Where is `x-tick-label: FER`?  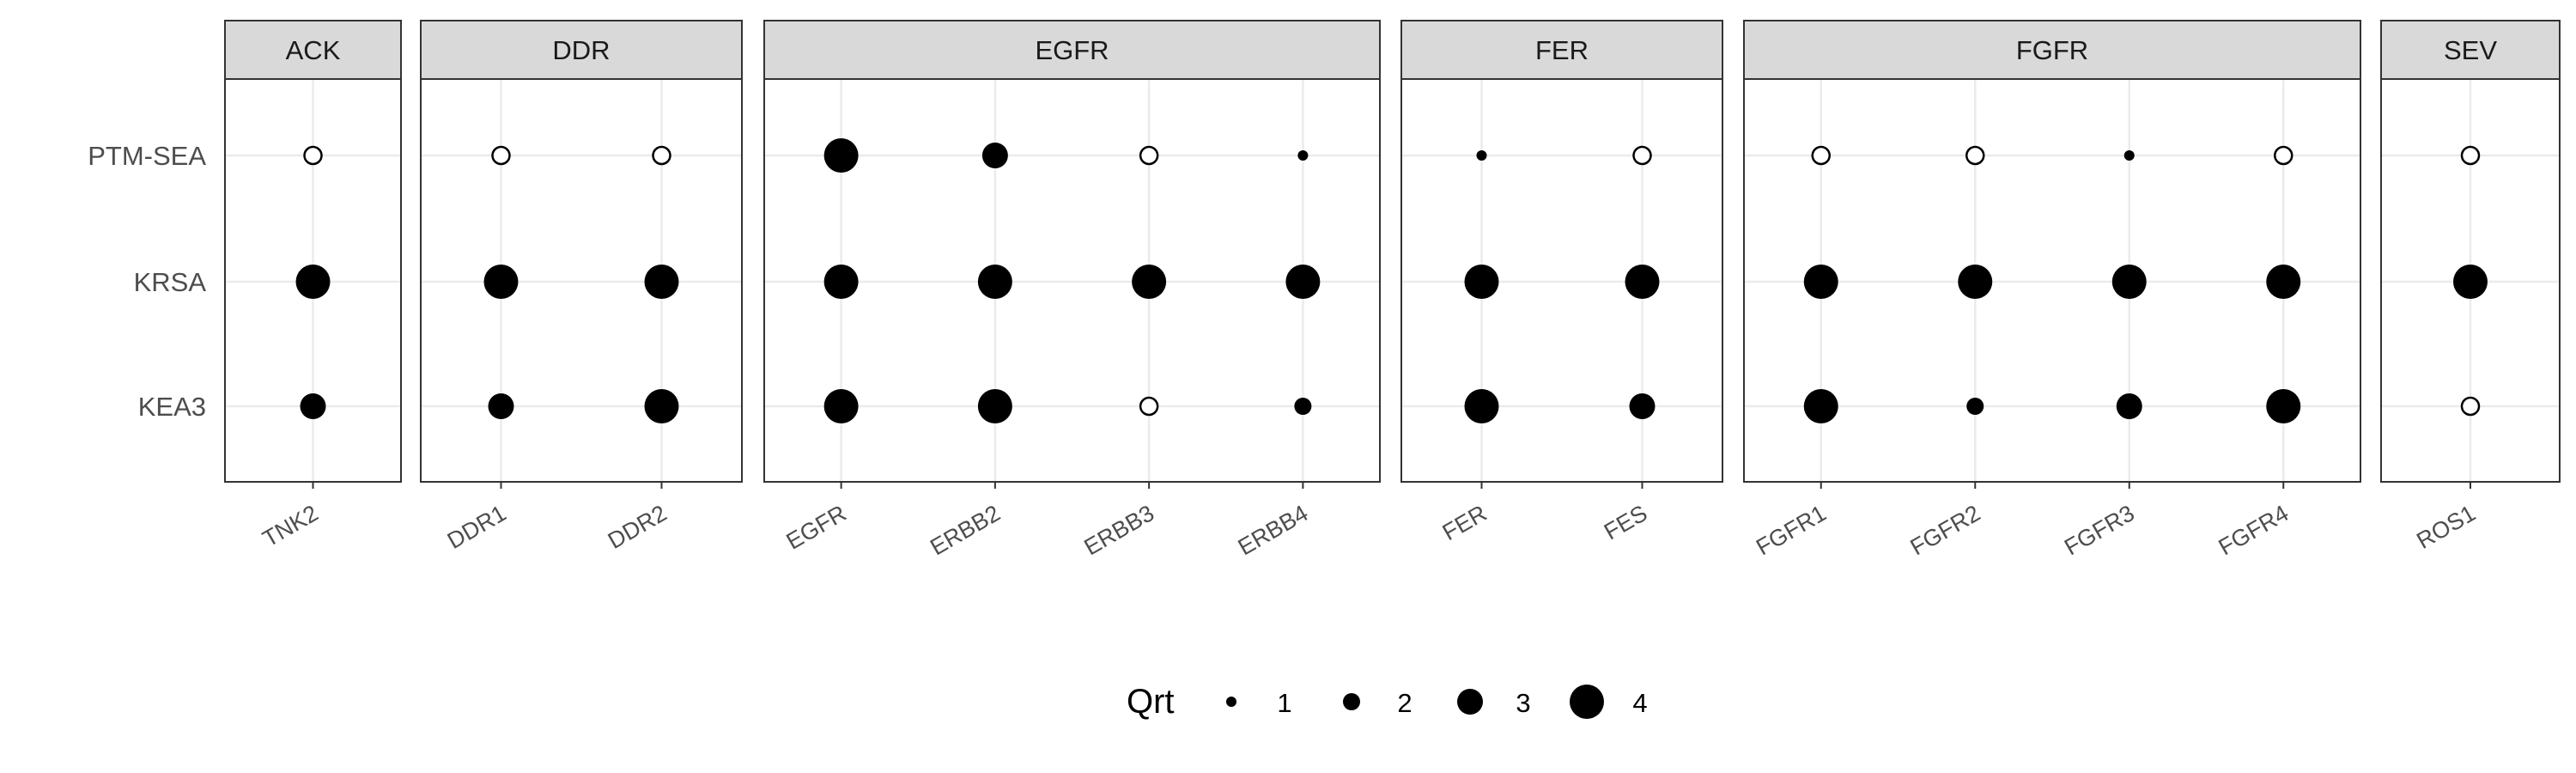 x-tick-label: FER is located at coordinates (1465, 522).